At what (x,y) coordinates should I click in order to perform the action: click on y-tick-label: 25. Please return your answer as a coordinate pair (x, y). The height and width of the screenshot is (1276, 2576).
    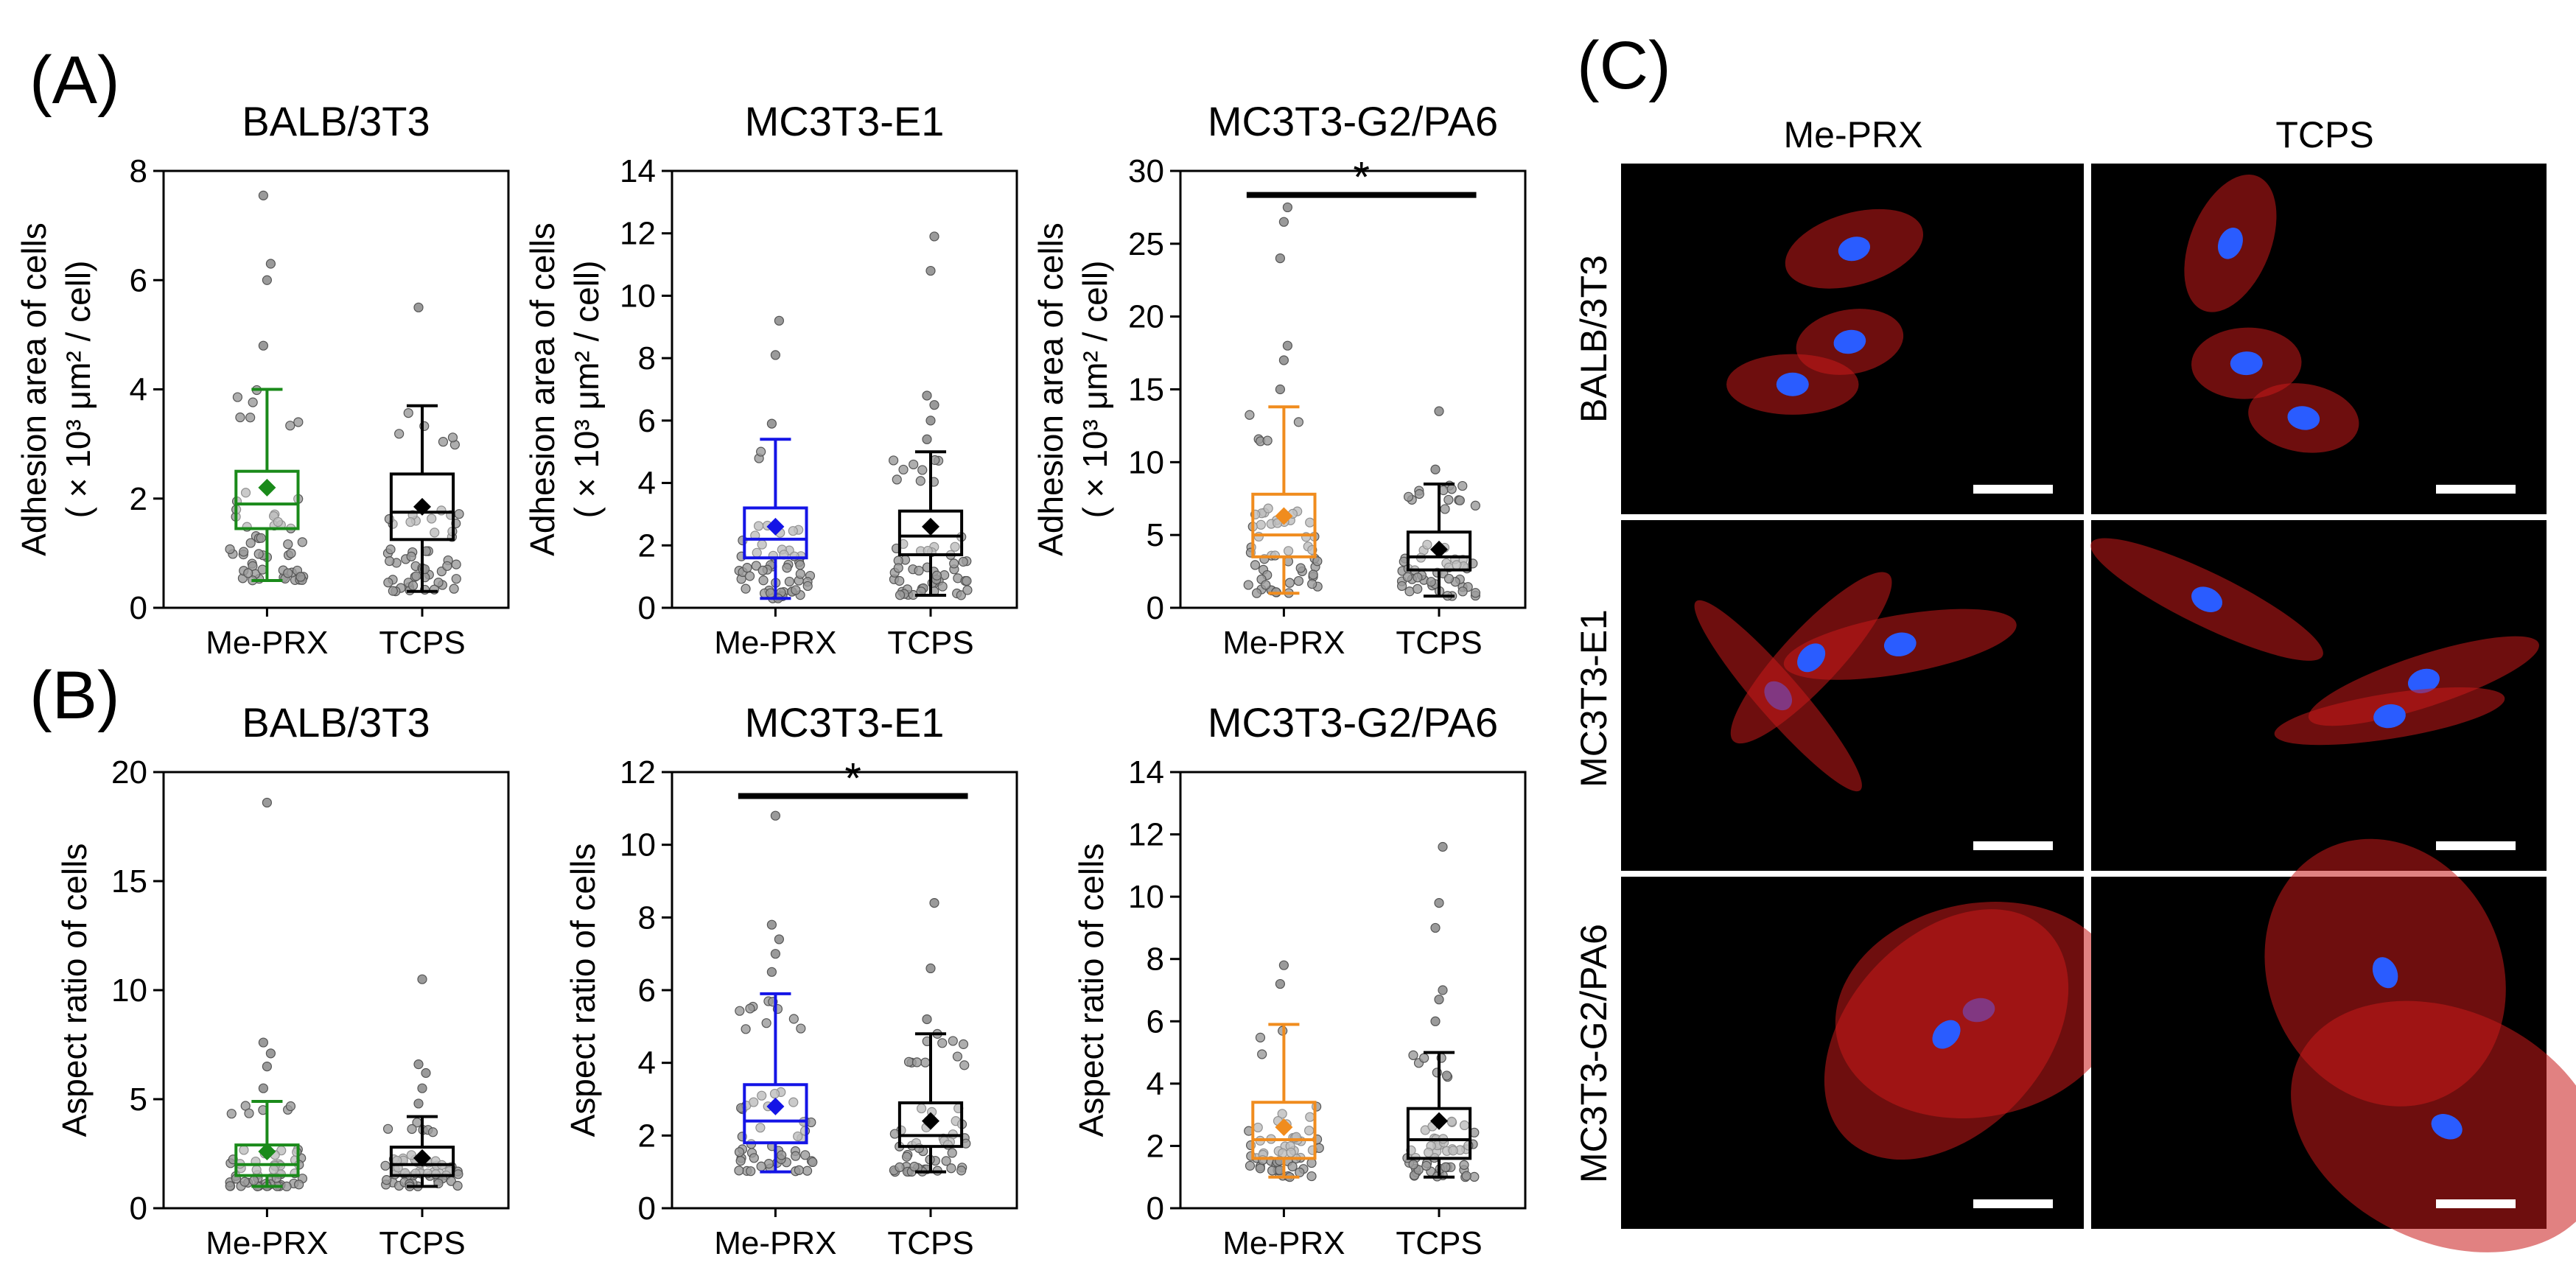
    Looking at the image, I should click on (1146, 244).